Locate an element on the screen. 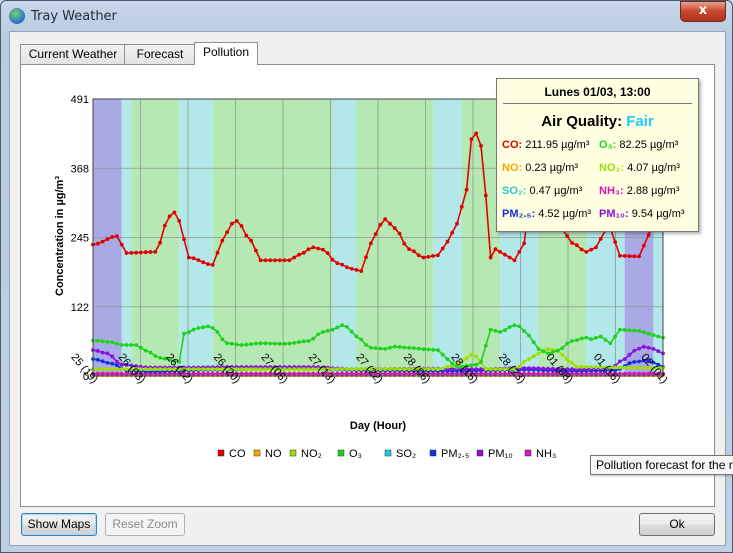  tab-pollution: Pollution is located at coordinates (226, 53).